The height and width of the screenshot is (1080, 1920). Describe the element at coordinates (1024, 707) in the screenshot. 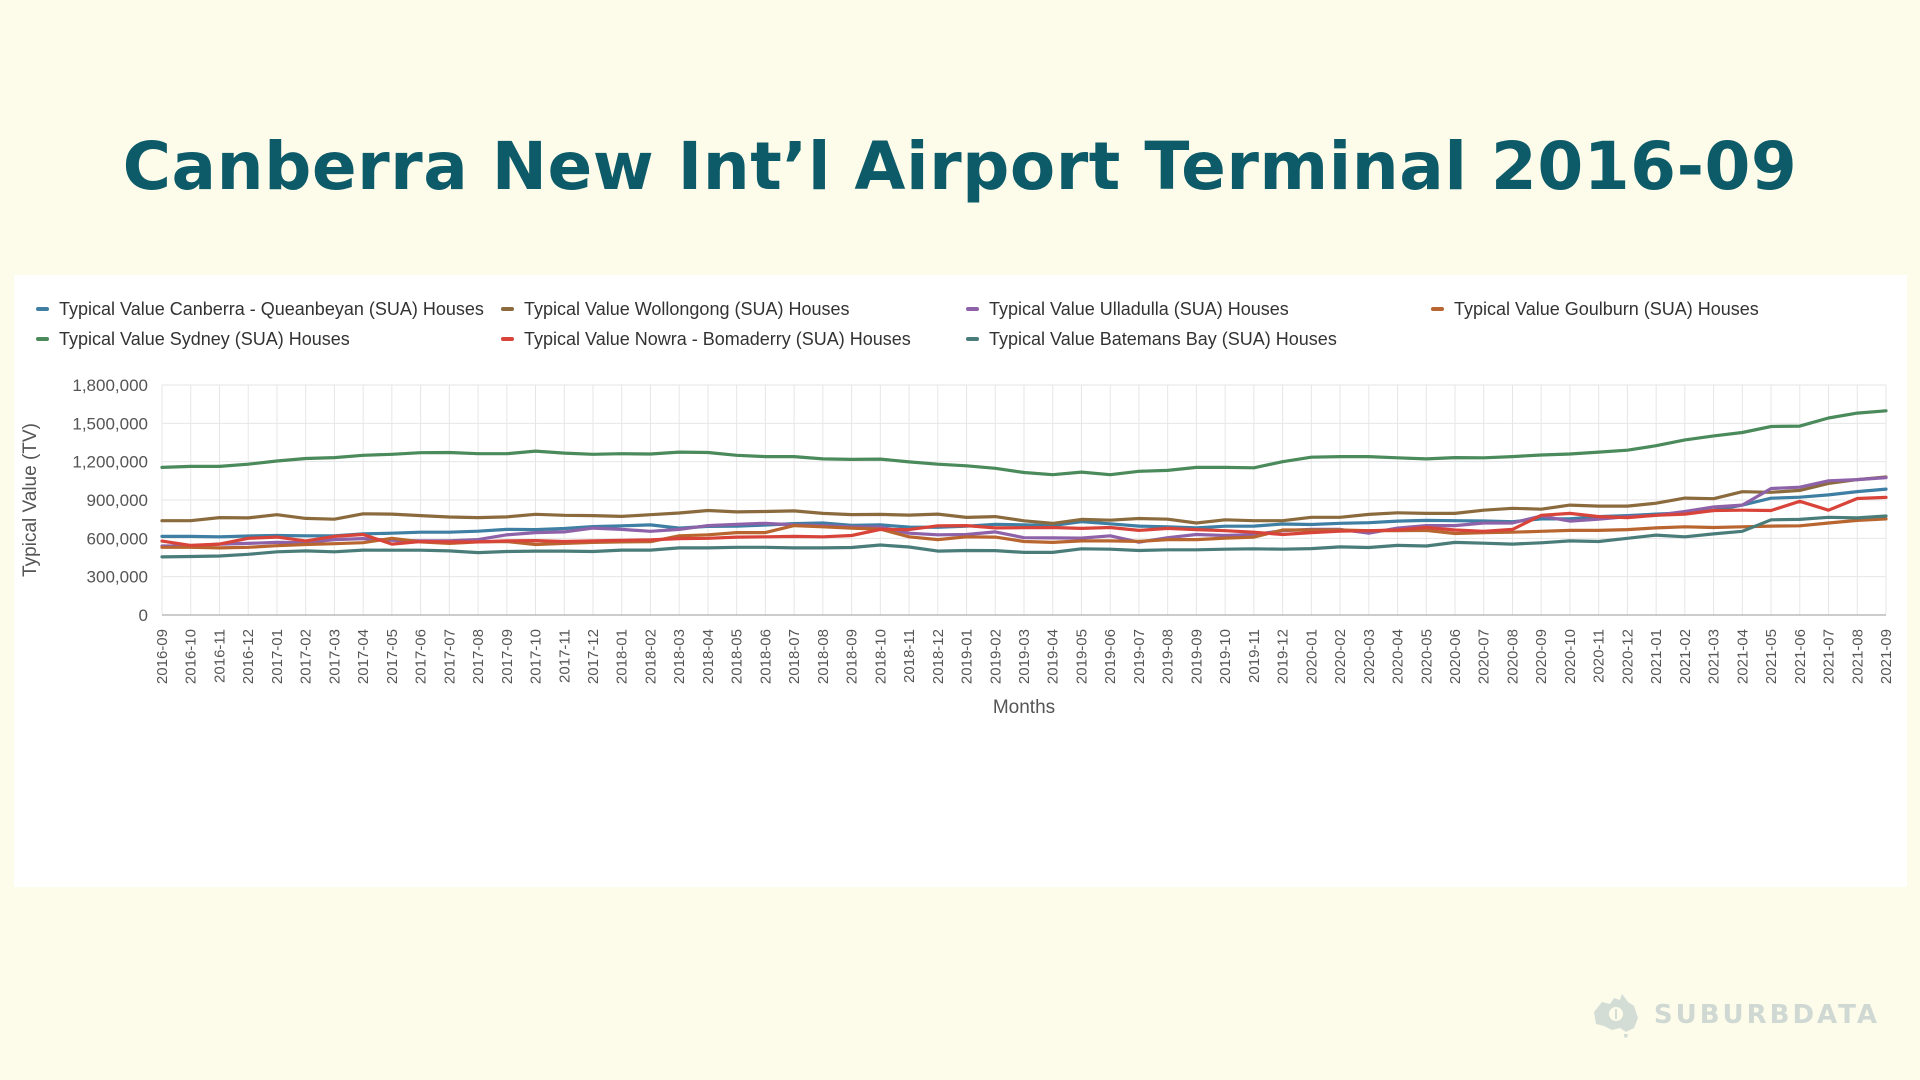

I see `x-axis-label: Months` at that location.